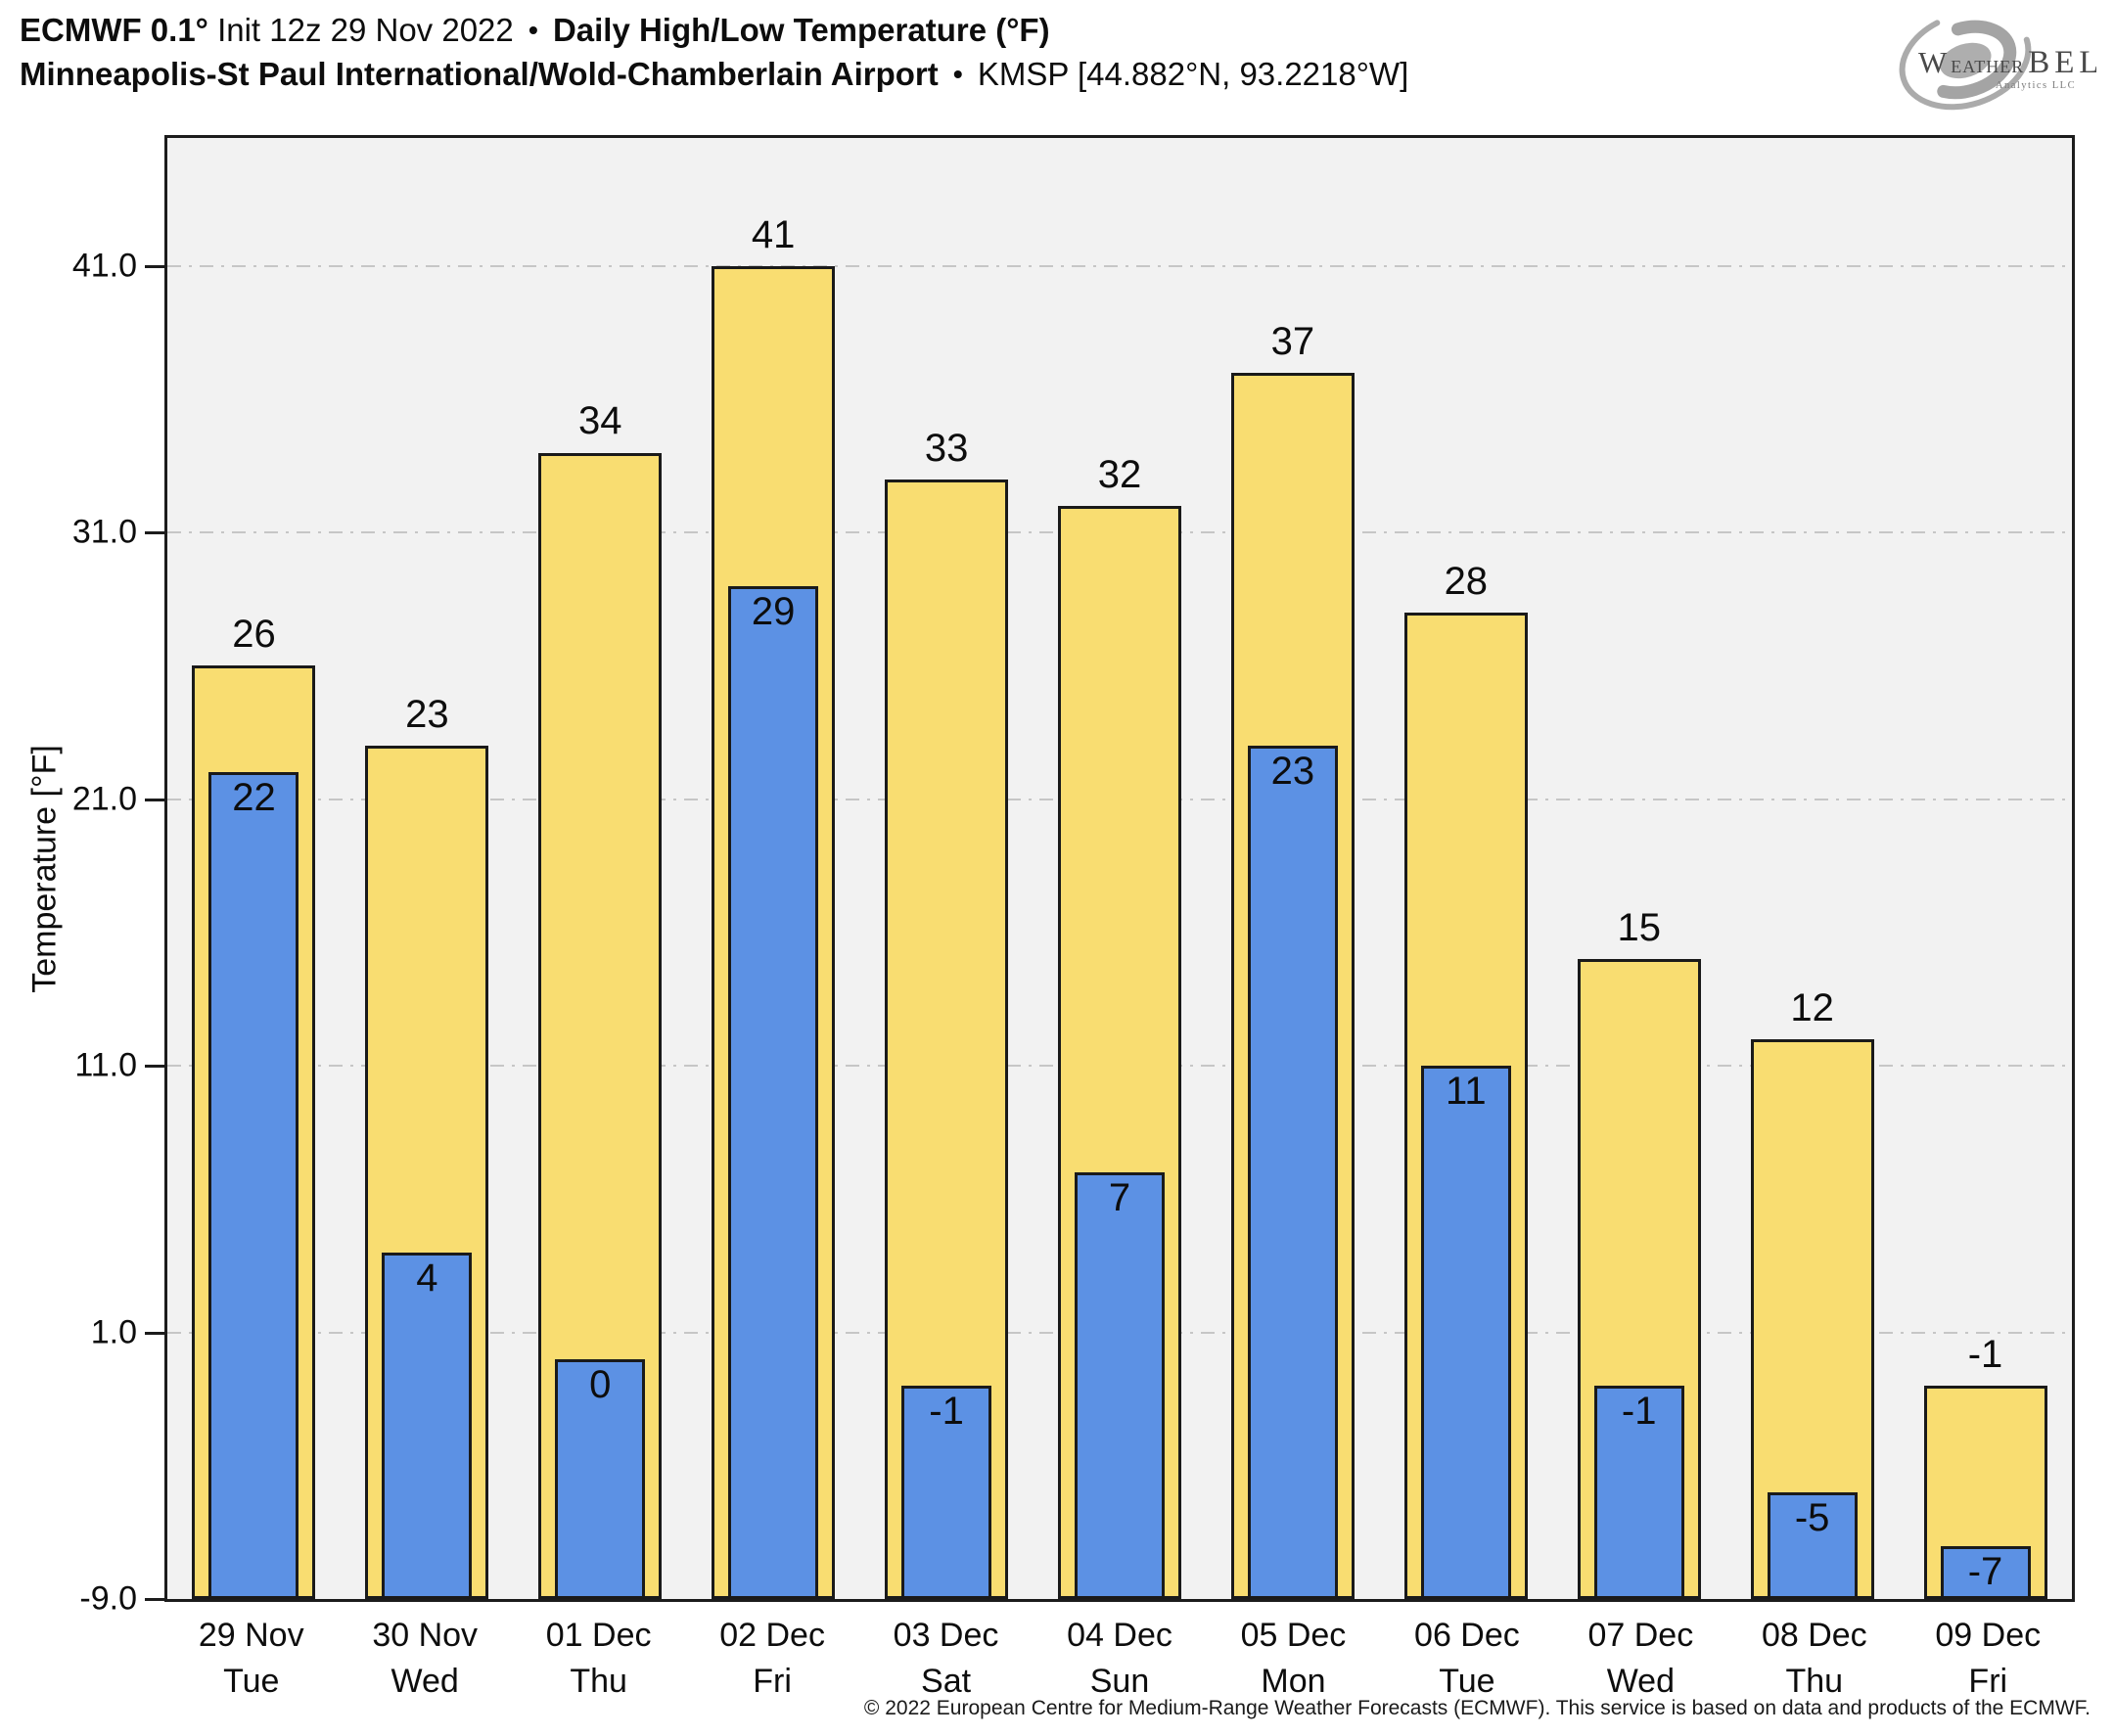  What do you see at coordinates (1985, 1355) in the screenshot?
I see `high-value-label: -1` at bounding box center [1985, 1355].